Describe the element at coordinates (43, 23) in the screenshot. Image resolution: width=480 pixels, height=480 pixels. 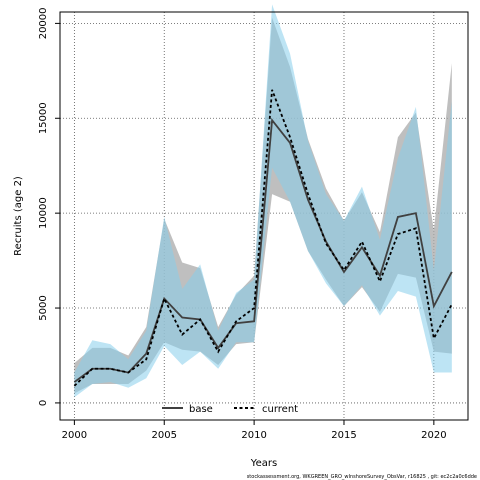
I see `y-tick-label-20000: 20000` at that location.